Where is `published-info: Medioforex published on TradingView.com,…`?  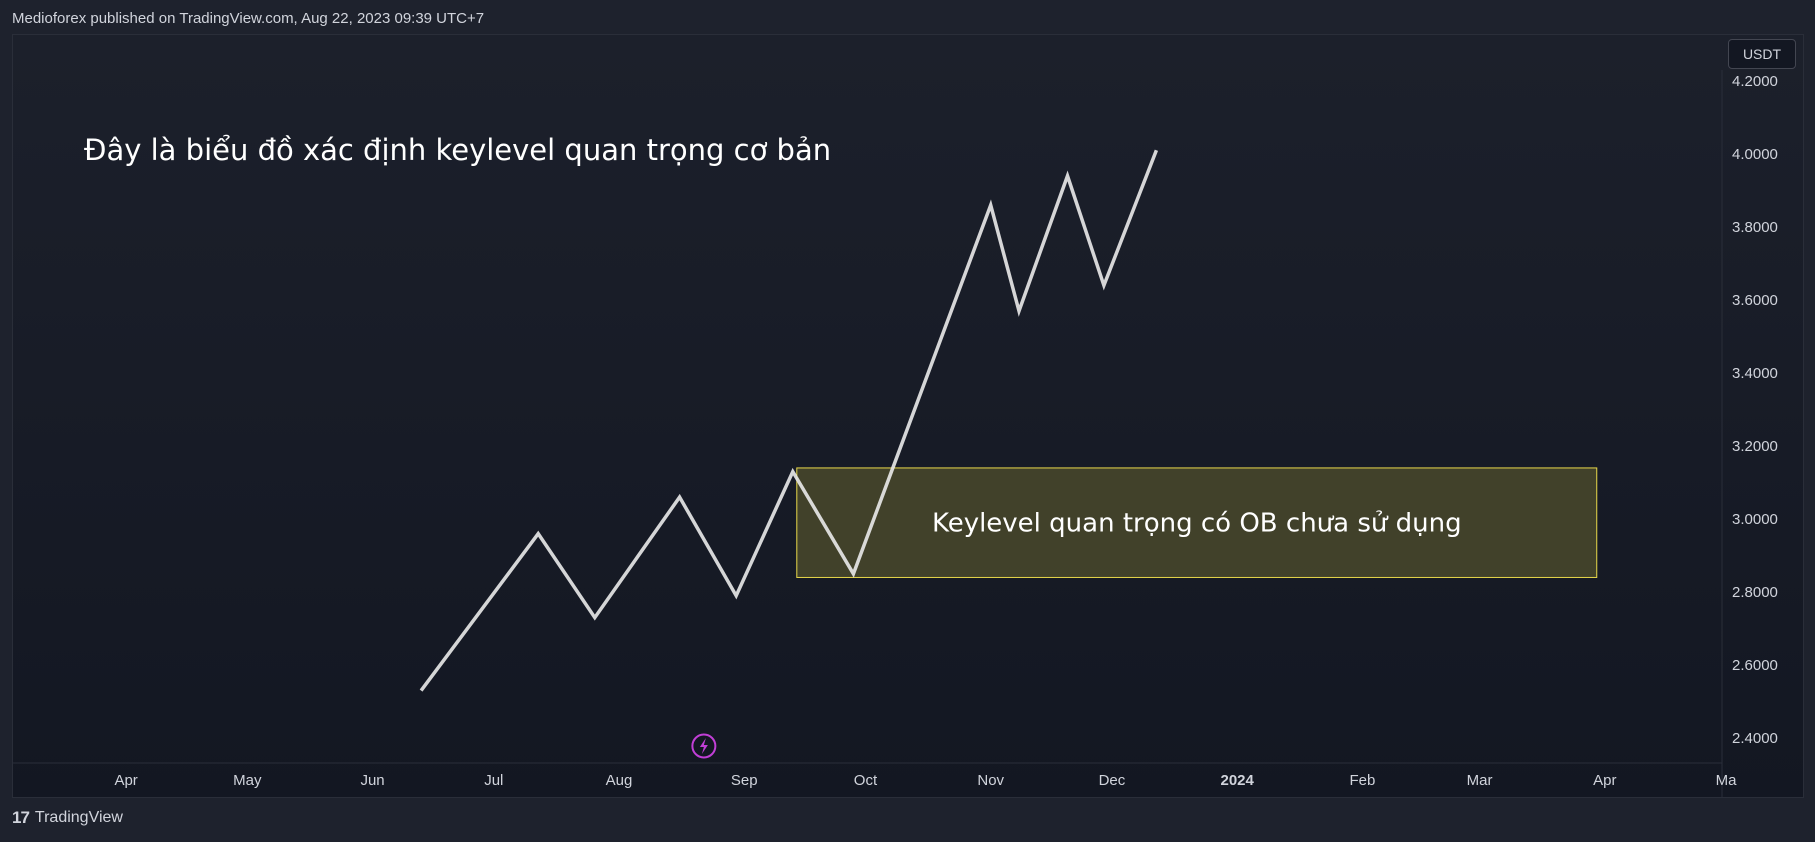 published-info: Medioforex published on TradingView.com,… is located at coordinates (248, 18).